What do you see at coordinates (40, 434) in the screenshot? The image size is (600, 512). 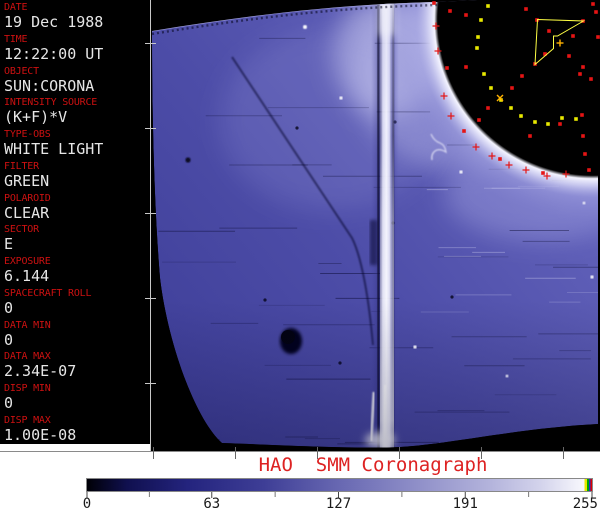 I see `metadata-value: 1.00E-08` at bounding box center [40, 434].